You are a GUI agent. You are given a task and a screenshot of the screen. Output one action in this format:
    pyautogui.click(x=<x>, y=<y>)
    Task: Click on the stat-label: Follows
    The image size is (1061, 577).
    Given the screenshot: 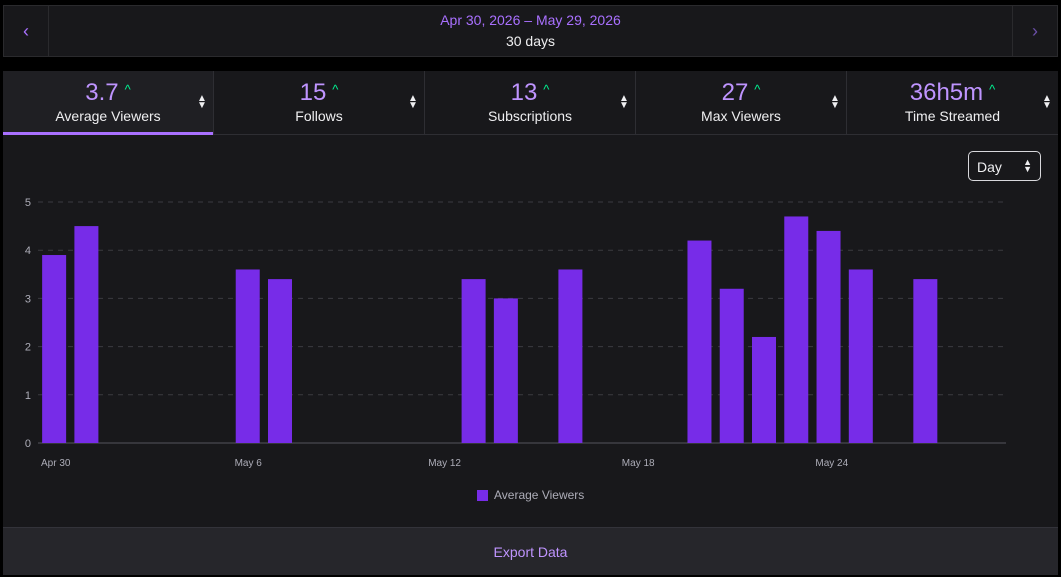 What is the action you would take?
    pyautogui.click(x=319, y=116)
    